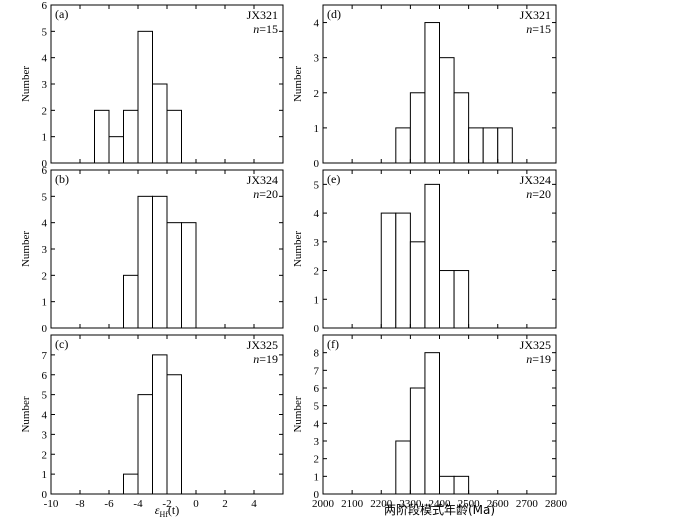 Image resolution: width=700 pixels, height=522 pixels. Describe the element at coordinates (538, 29) in the screenshot. I see `sample-count: n=15` at that location.